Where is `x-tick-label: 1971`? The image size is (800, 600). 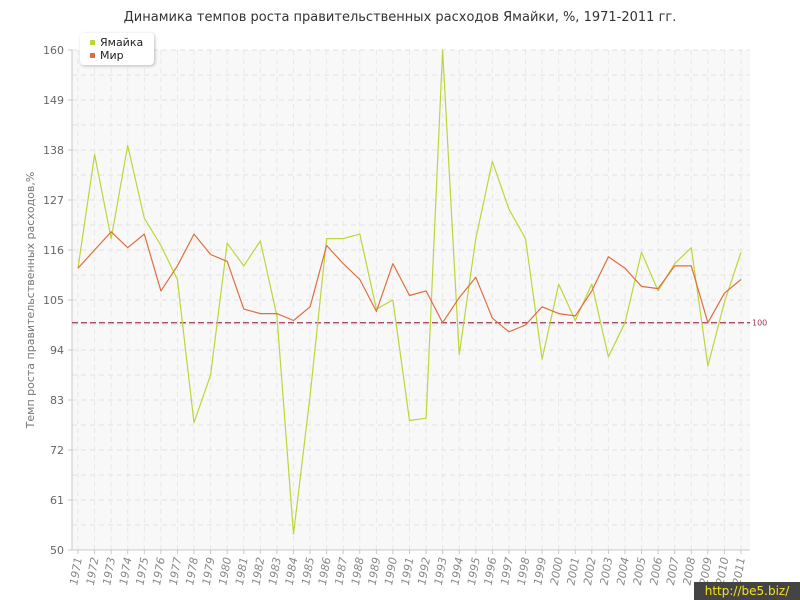
x-tick-label: 1971 is located at coordinates (76, 571).